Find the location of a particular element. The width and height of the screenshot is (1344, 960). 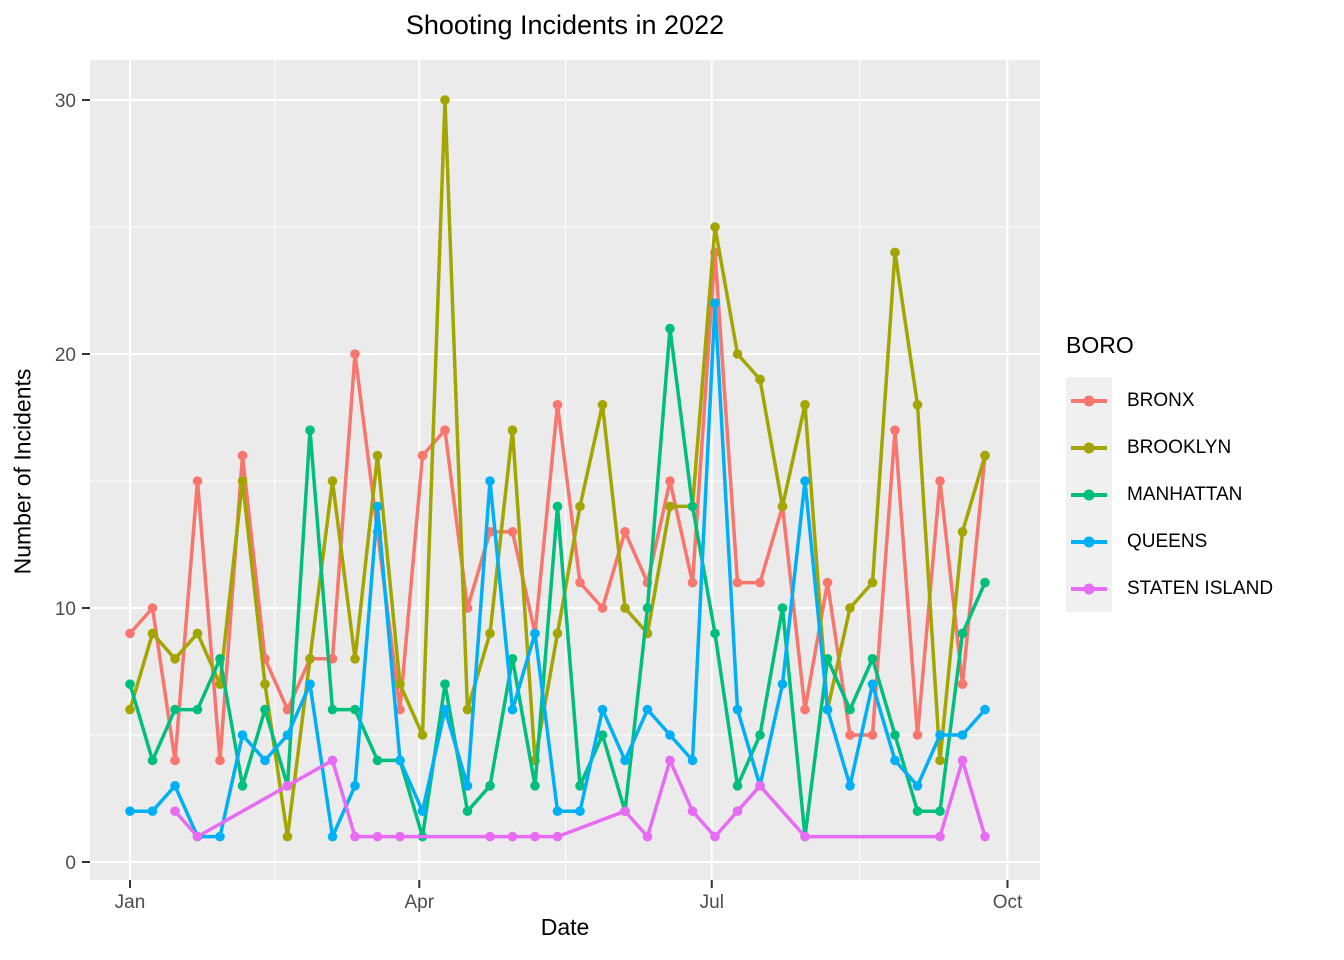

y-tick-label: 0 is located at coordinates (70, 863).